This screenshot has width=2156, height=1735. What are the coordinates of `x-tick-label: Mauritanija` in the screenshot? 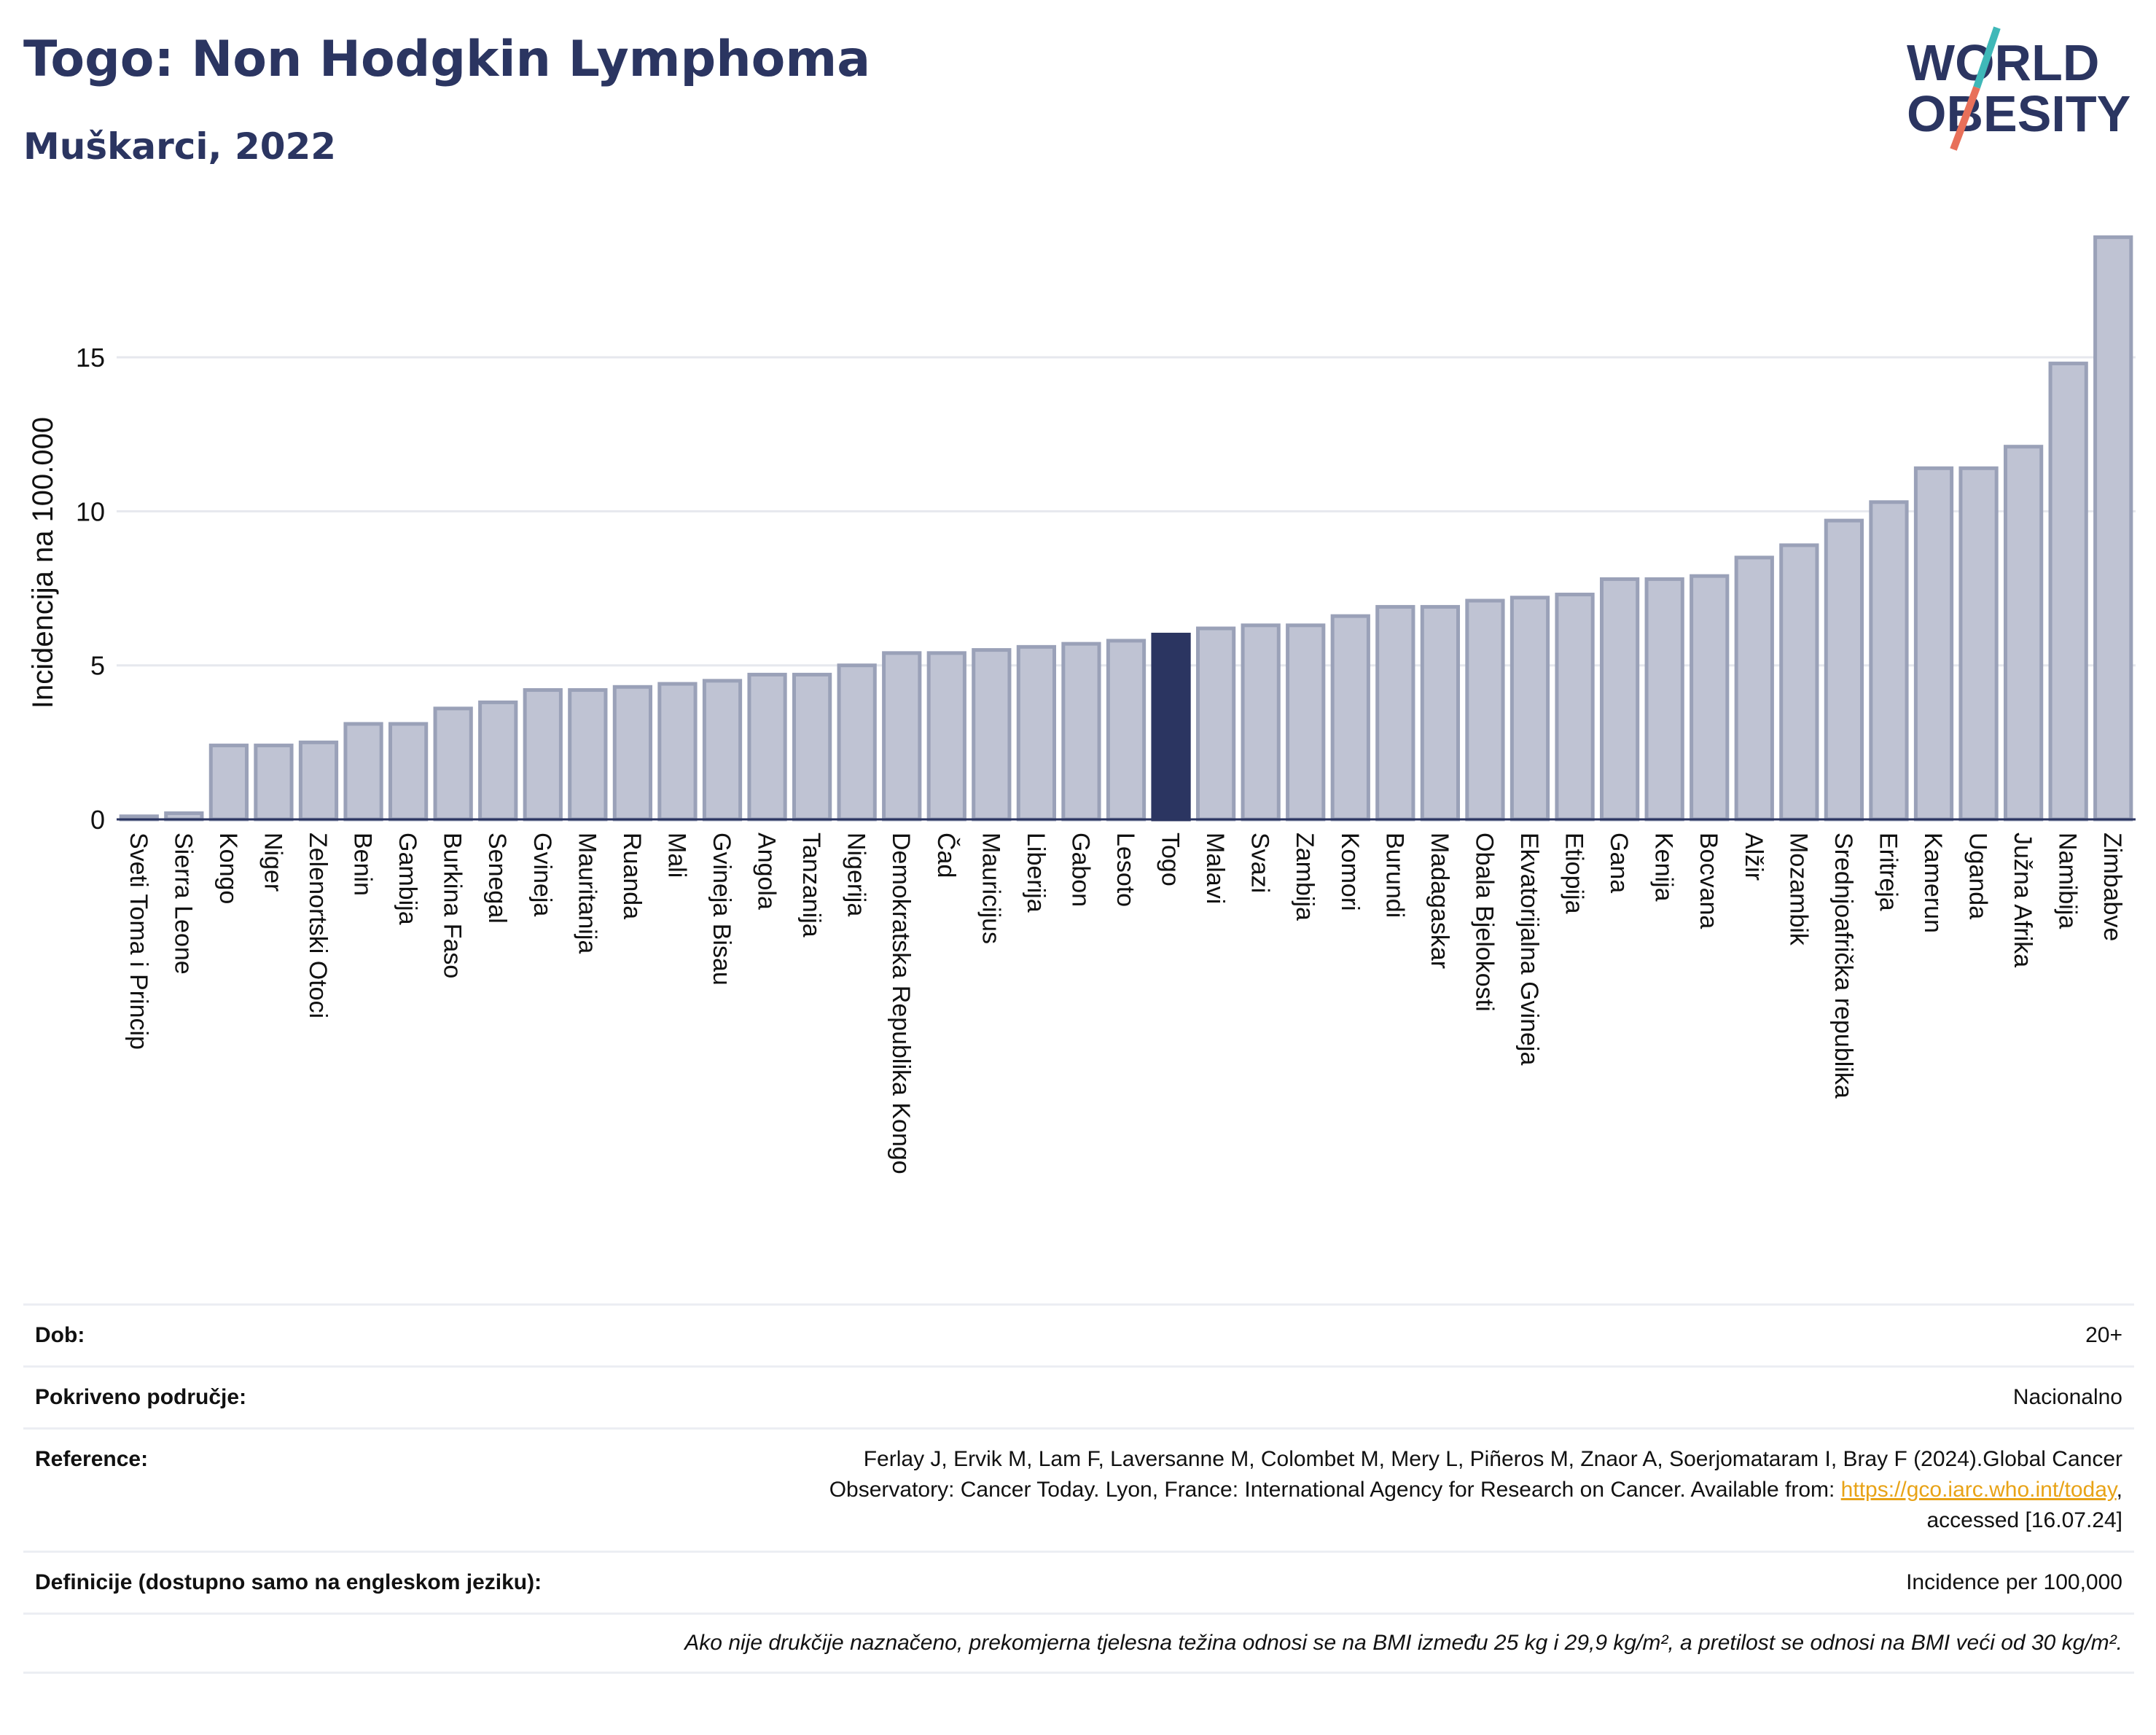 It's located at (587, 893).